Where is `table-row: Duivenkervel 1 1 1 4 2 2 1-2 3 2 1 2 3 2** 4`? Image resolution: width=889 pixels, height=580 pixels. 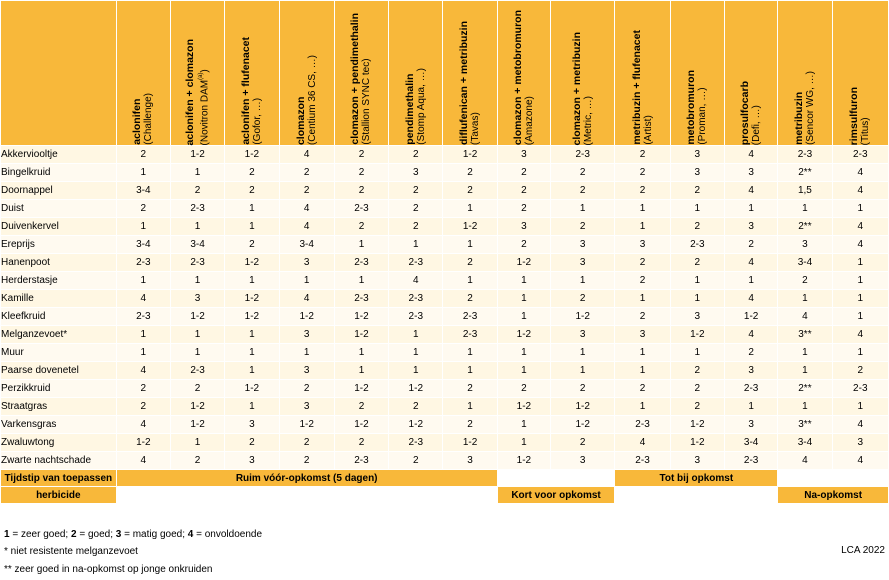
table-row: Duivenkervel 1 1 1 4 2 2 1-2 3 2 1 2 3 2** 4 is located at coordinates (444, 226).